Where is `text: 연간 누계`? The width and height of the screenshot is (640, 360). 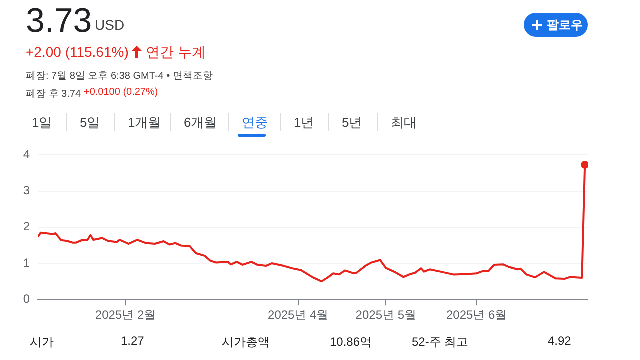
text: 연간 누계 is located at coordinates (176, 53).